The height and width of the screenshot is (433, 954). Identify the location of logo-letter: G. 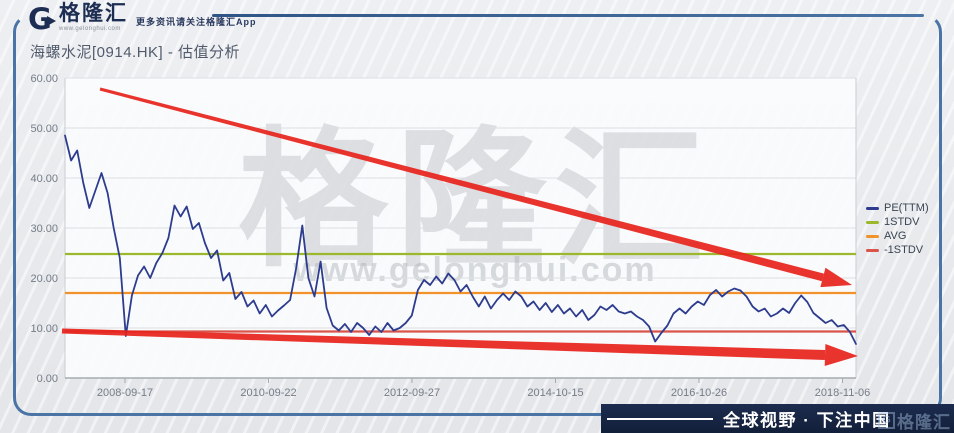
(40, 19).